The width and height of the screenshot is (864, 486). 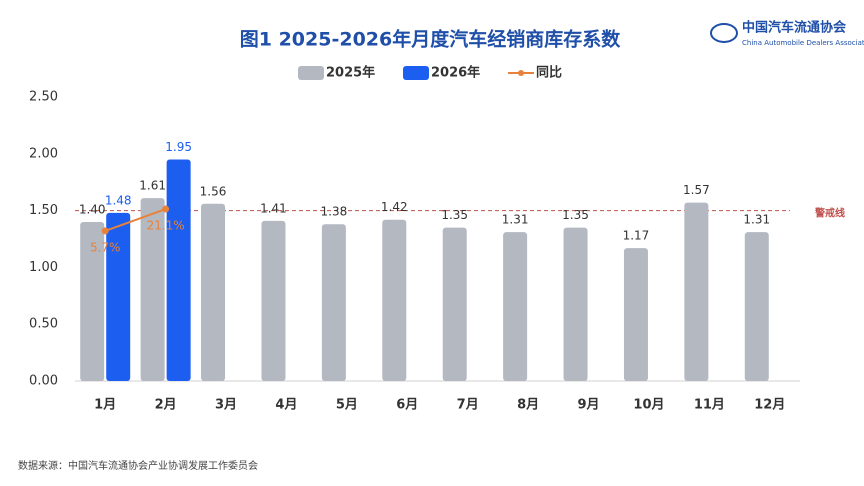 What do you see at coordinates (347, 405) in the screenshot?
I see `x-tick-label: 5月` at bounding box center [347, 405].